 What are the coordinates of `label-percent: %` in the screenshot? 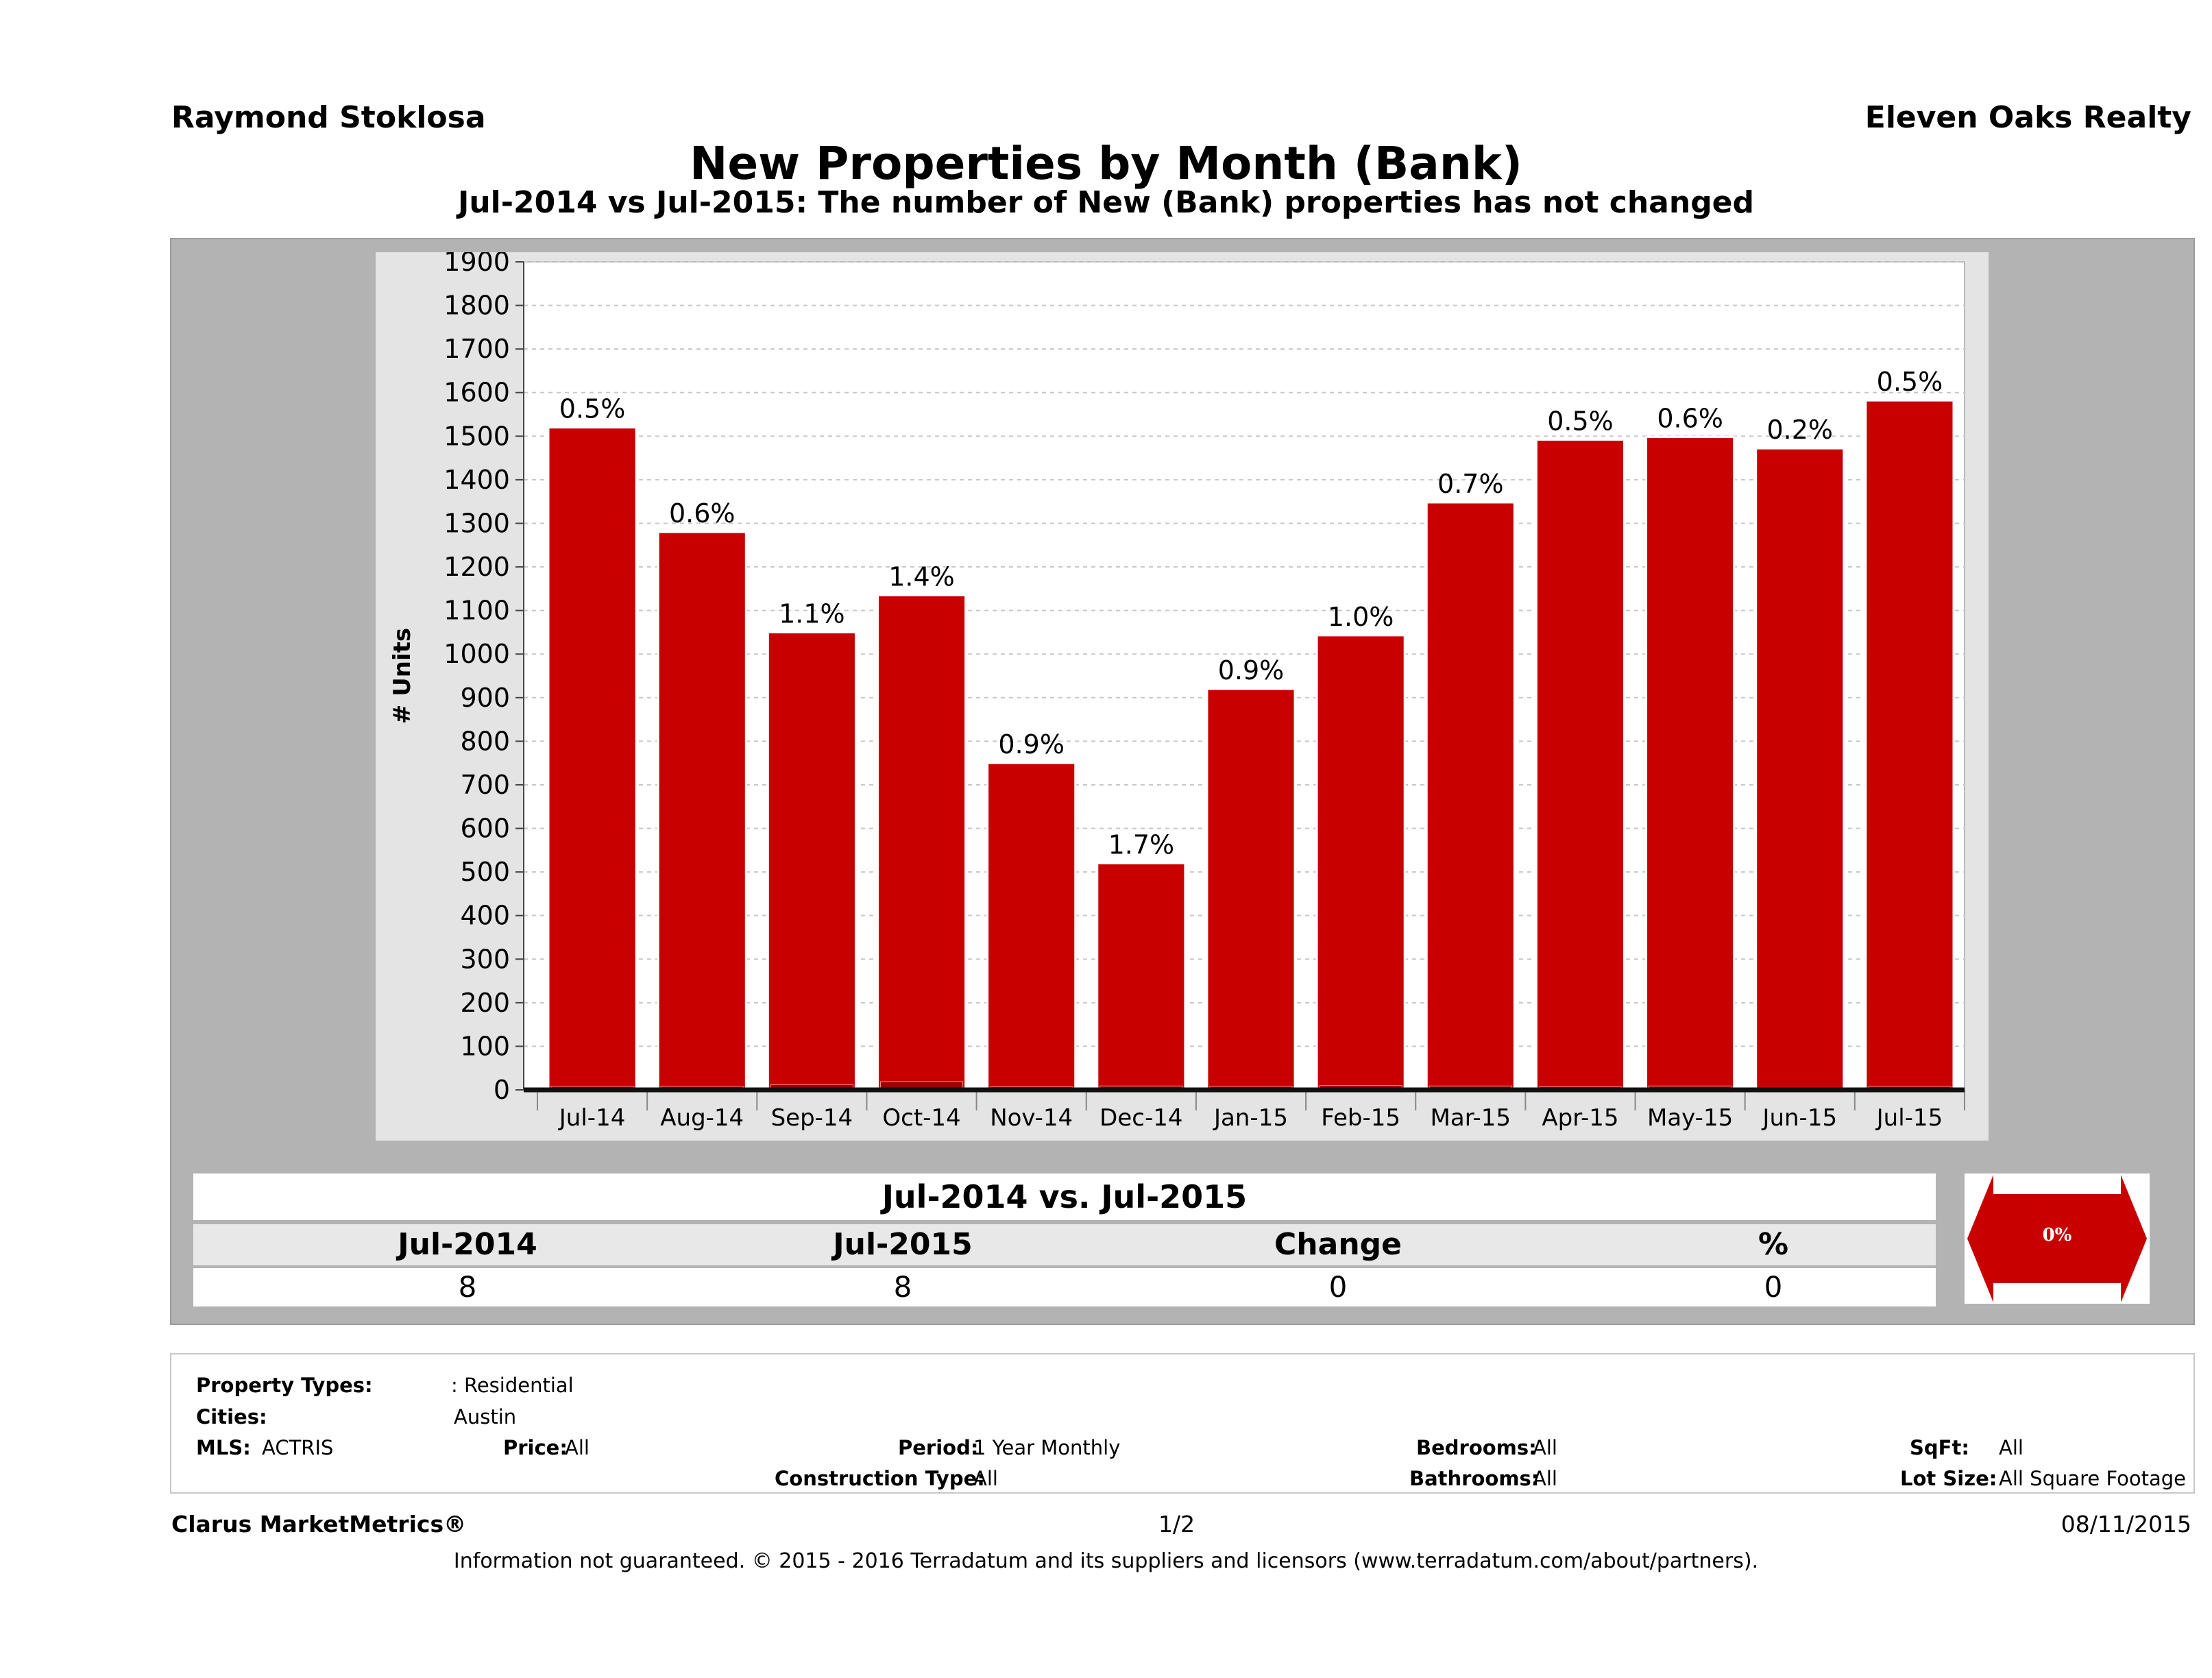 It's located at (1774, 1244).